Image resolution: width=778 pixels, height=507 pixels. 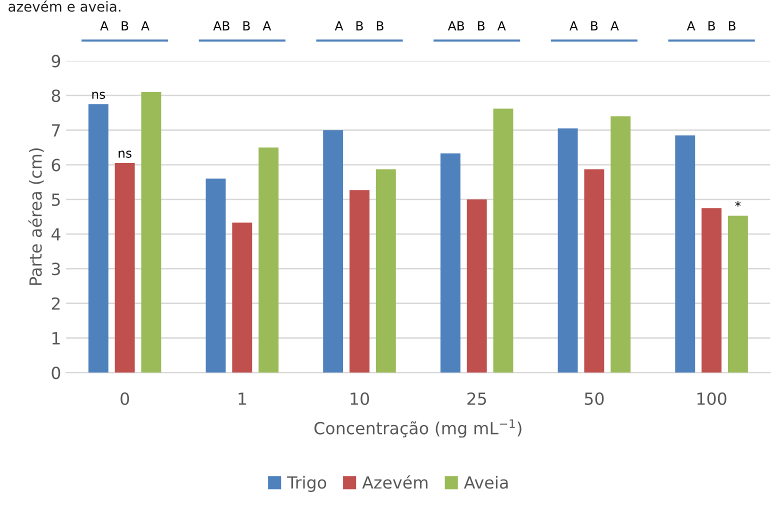 I want to click on y-tick-label: 2, so click(x=56, y=303).